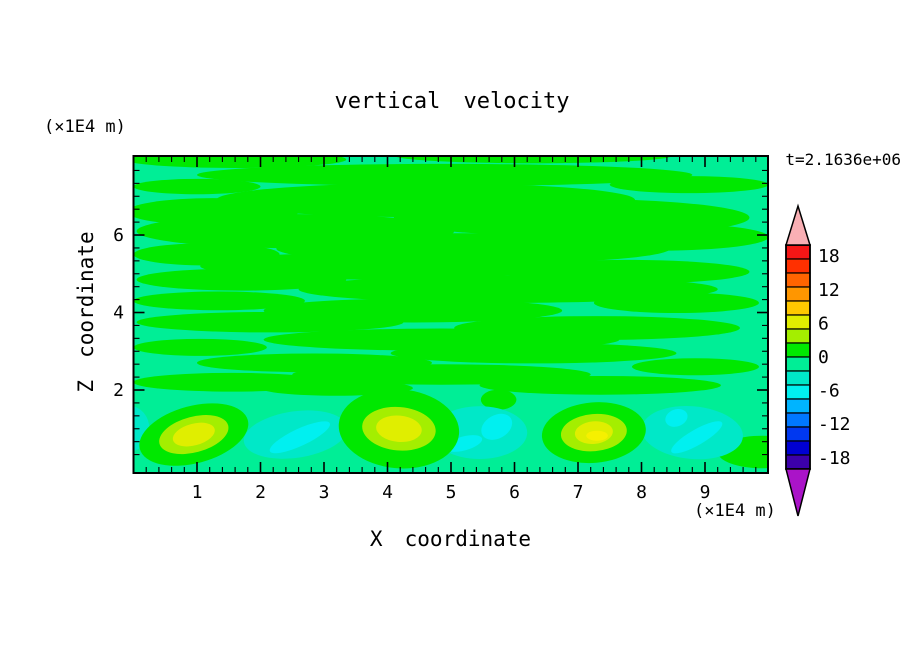 This screenshot has height=654, width=904. I want to click on colorbar-label: 12, so click(829, 290).